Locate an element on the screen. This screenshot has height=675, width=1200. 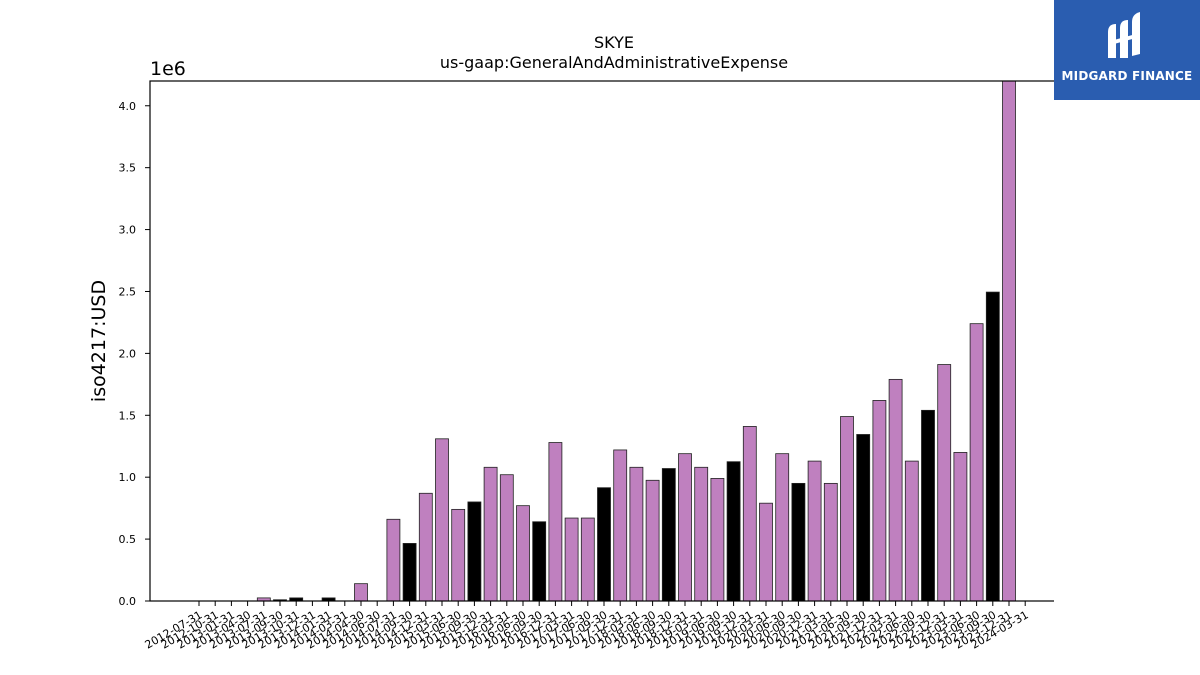
midgard-logo-icon is located at coordinates (1124, 35).